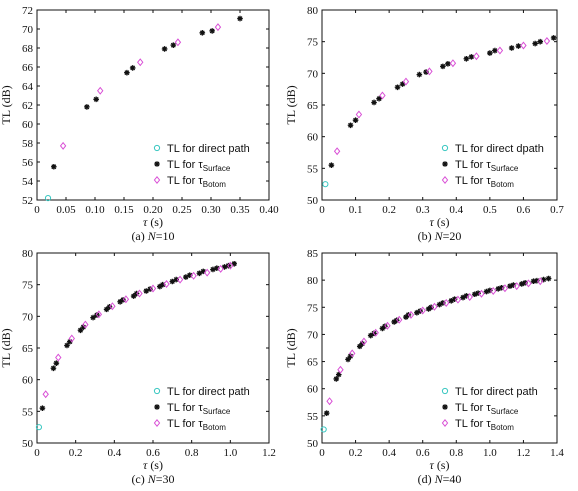 Image resolution: width=578 pixels, height=491 pixels. Describe the element at coordinates (557, 210) in the screenshot. I see `x-tick-label: 0.7` at that location.